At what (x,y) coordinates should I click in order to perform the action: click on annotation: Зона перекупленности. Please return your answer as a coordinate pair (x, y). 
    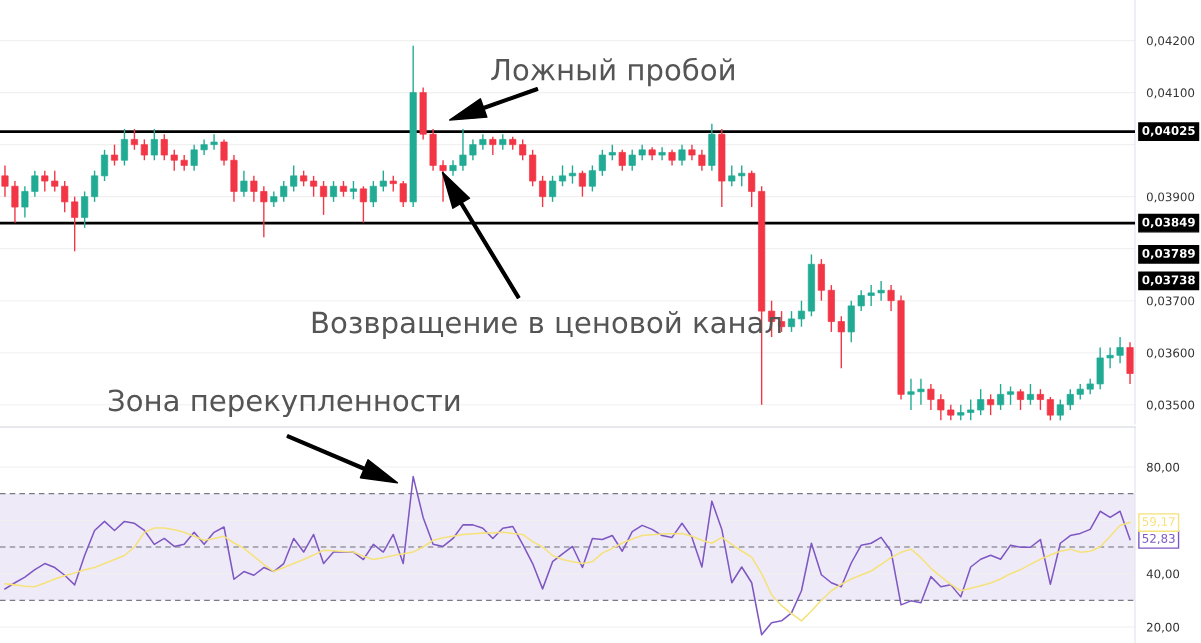
    Looking at the image, I should click on (284, 403).